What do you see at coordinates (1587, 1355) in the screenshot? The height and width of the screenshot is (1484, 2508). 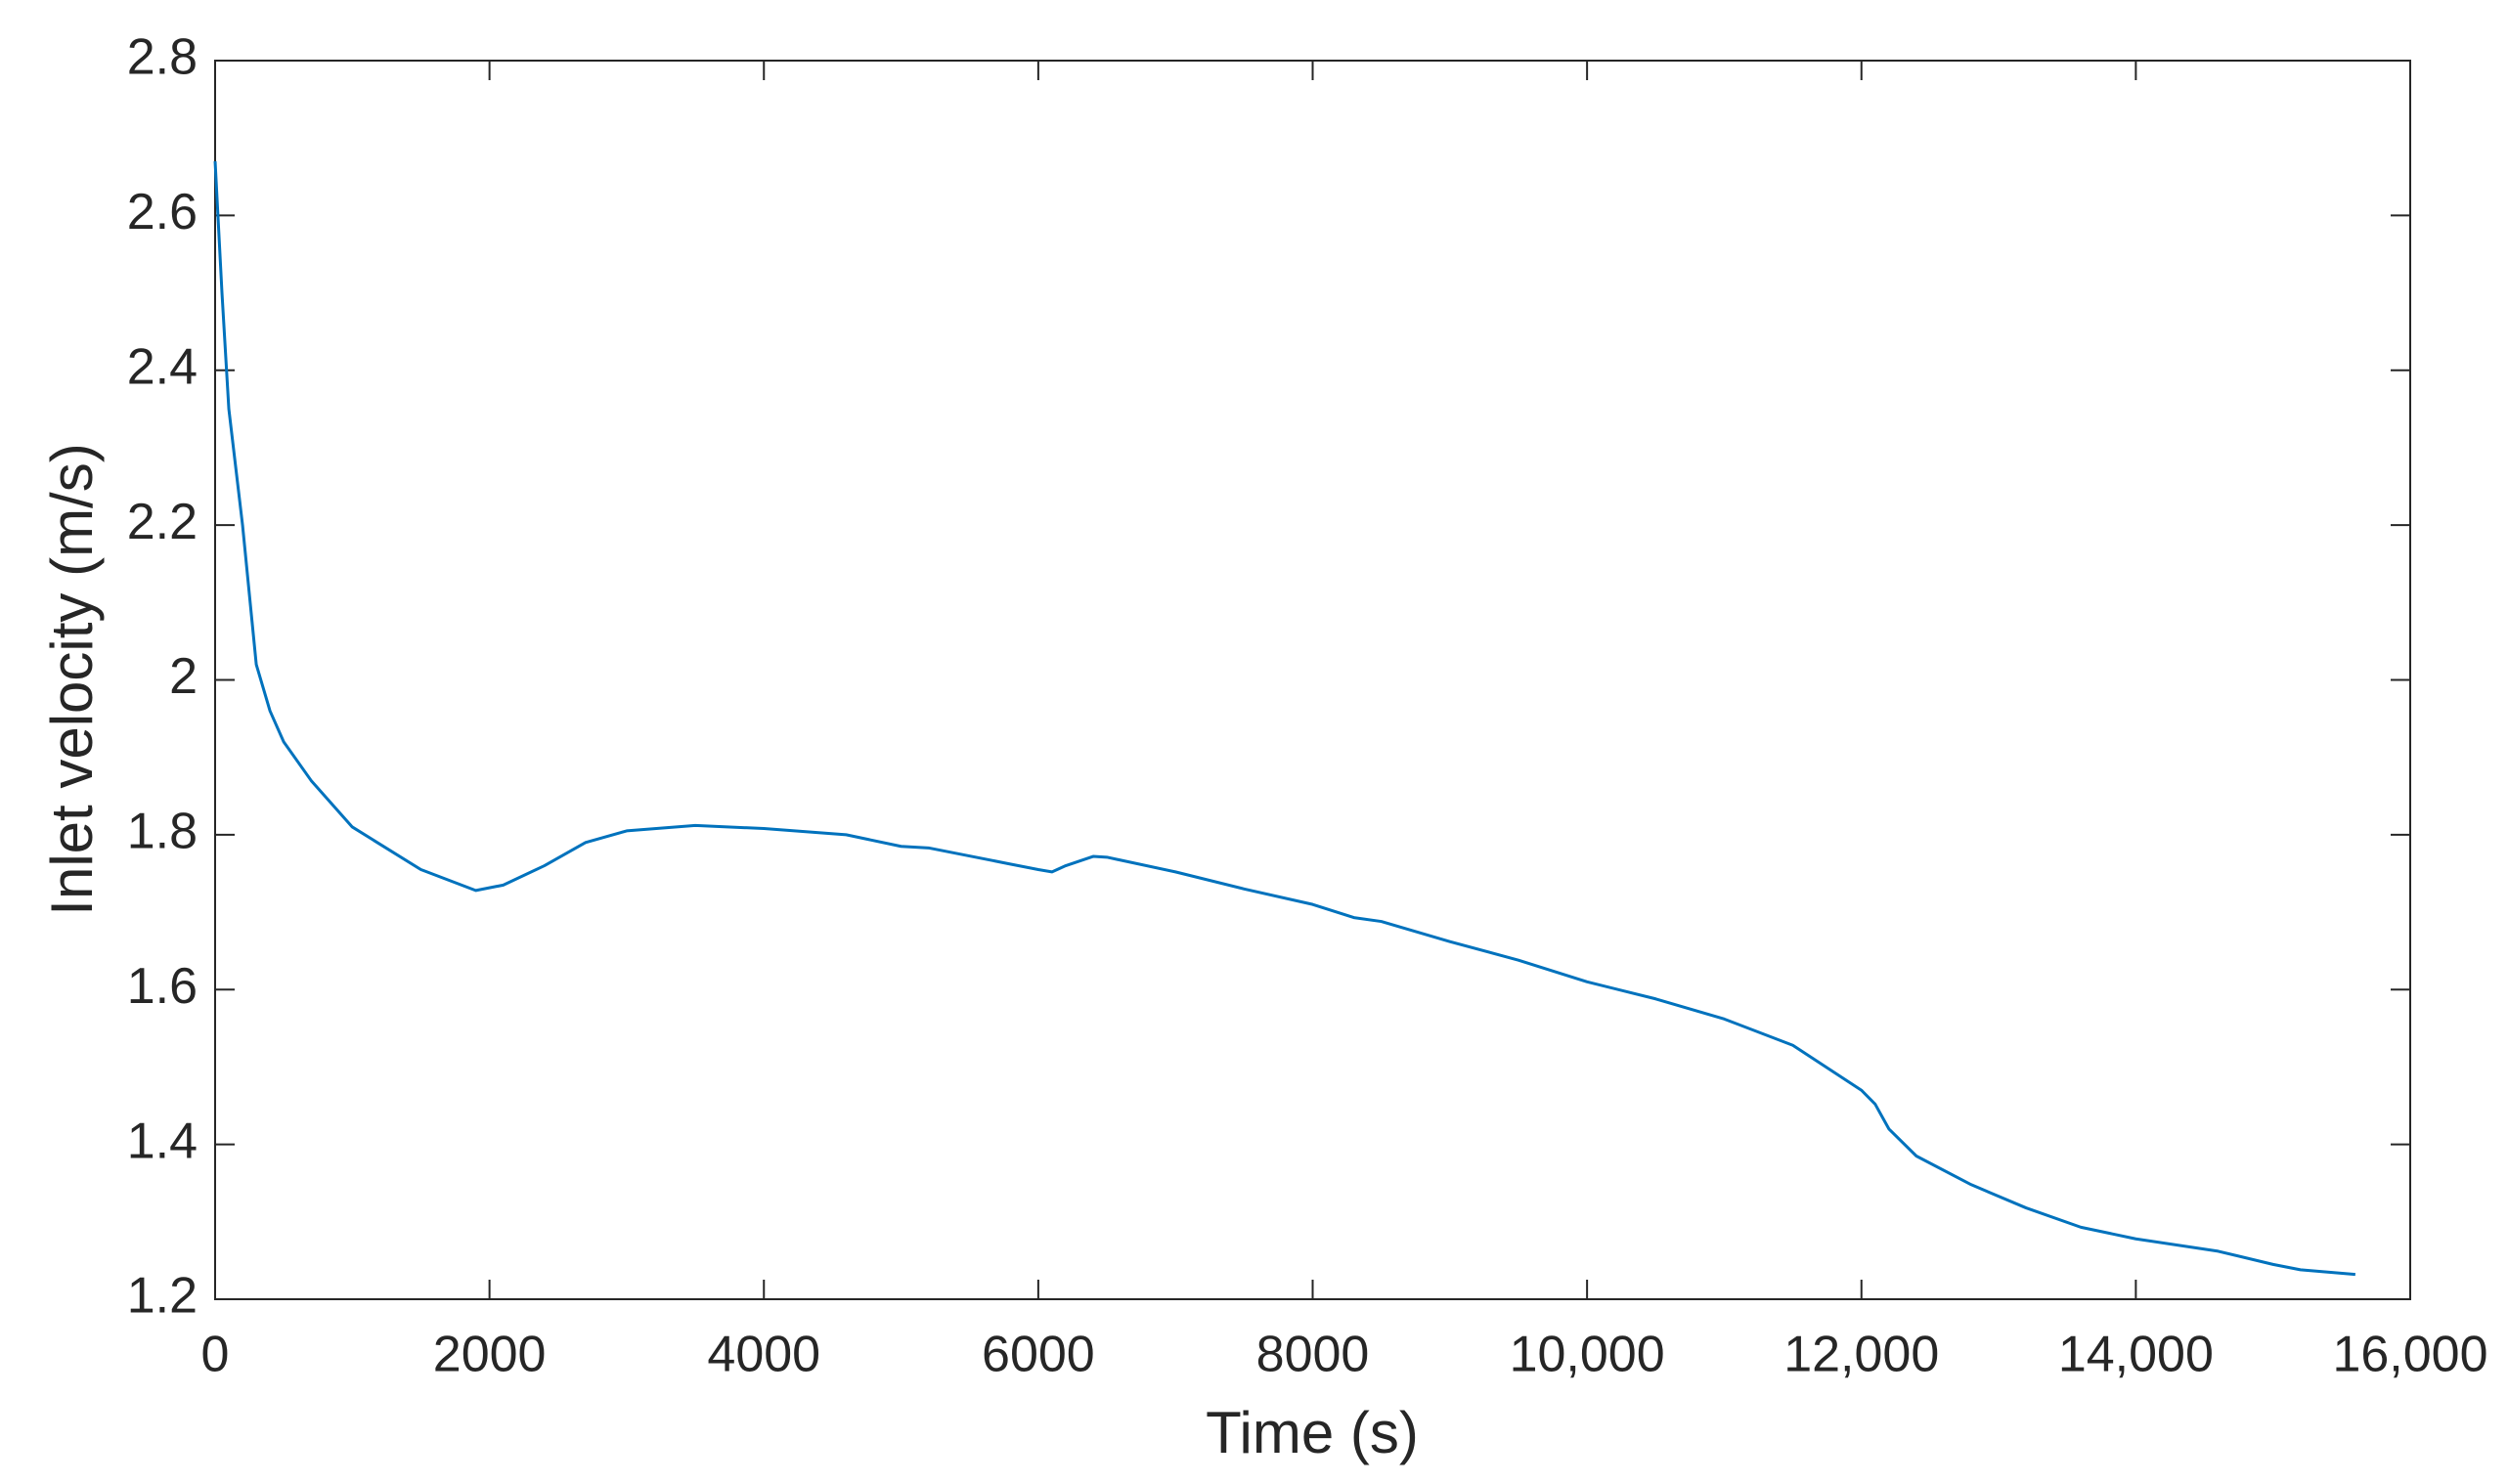 I see `x-tick-label: 10,000` at bounding box center [1587, 1355].